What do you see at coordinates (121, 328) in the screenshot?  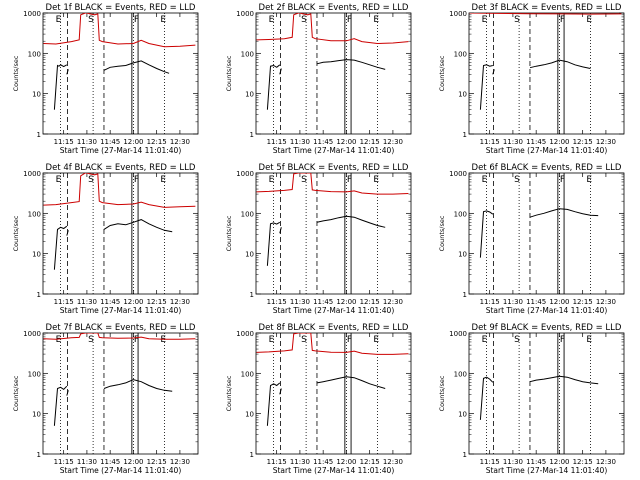 I see `panel-title: Det 7f BLACK = Events, RED = LLD` at bounding box center [121, 328].